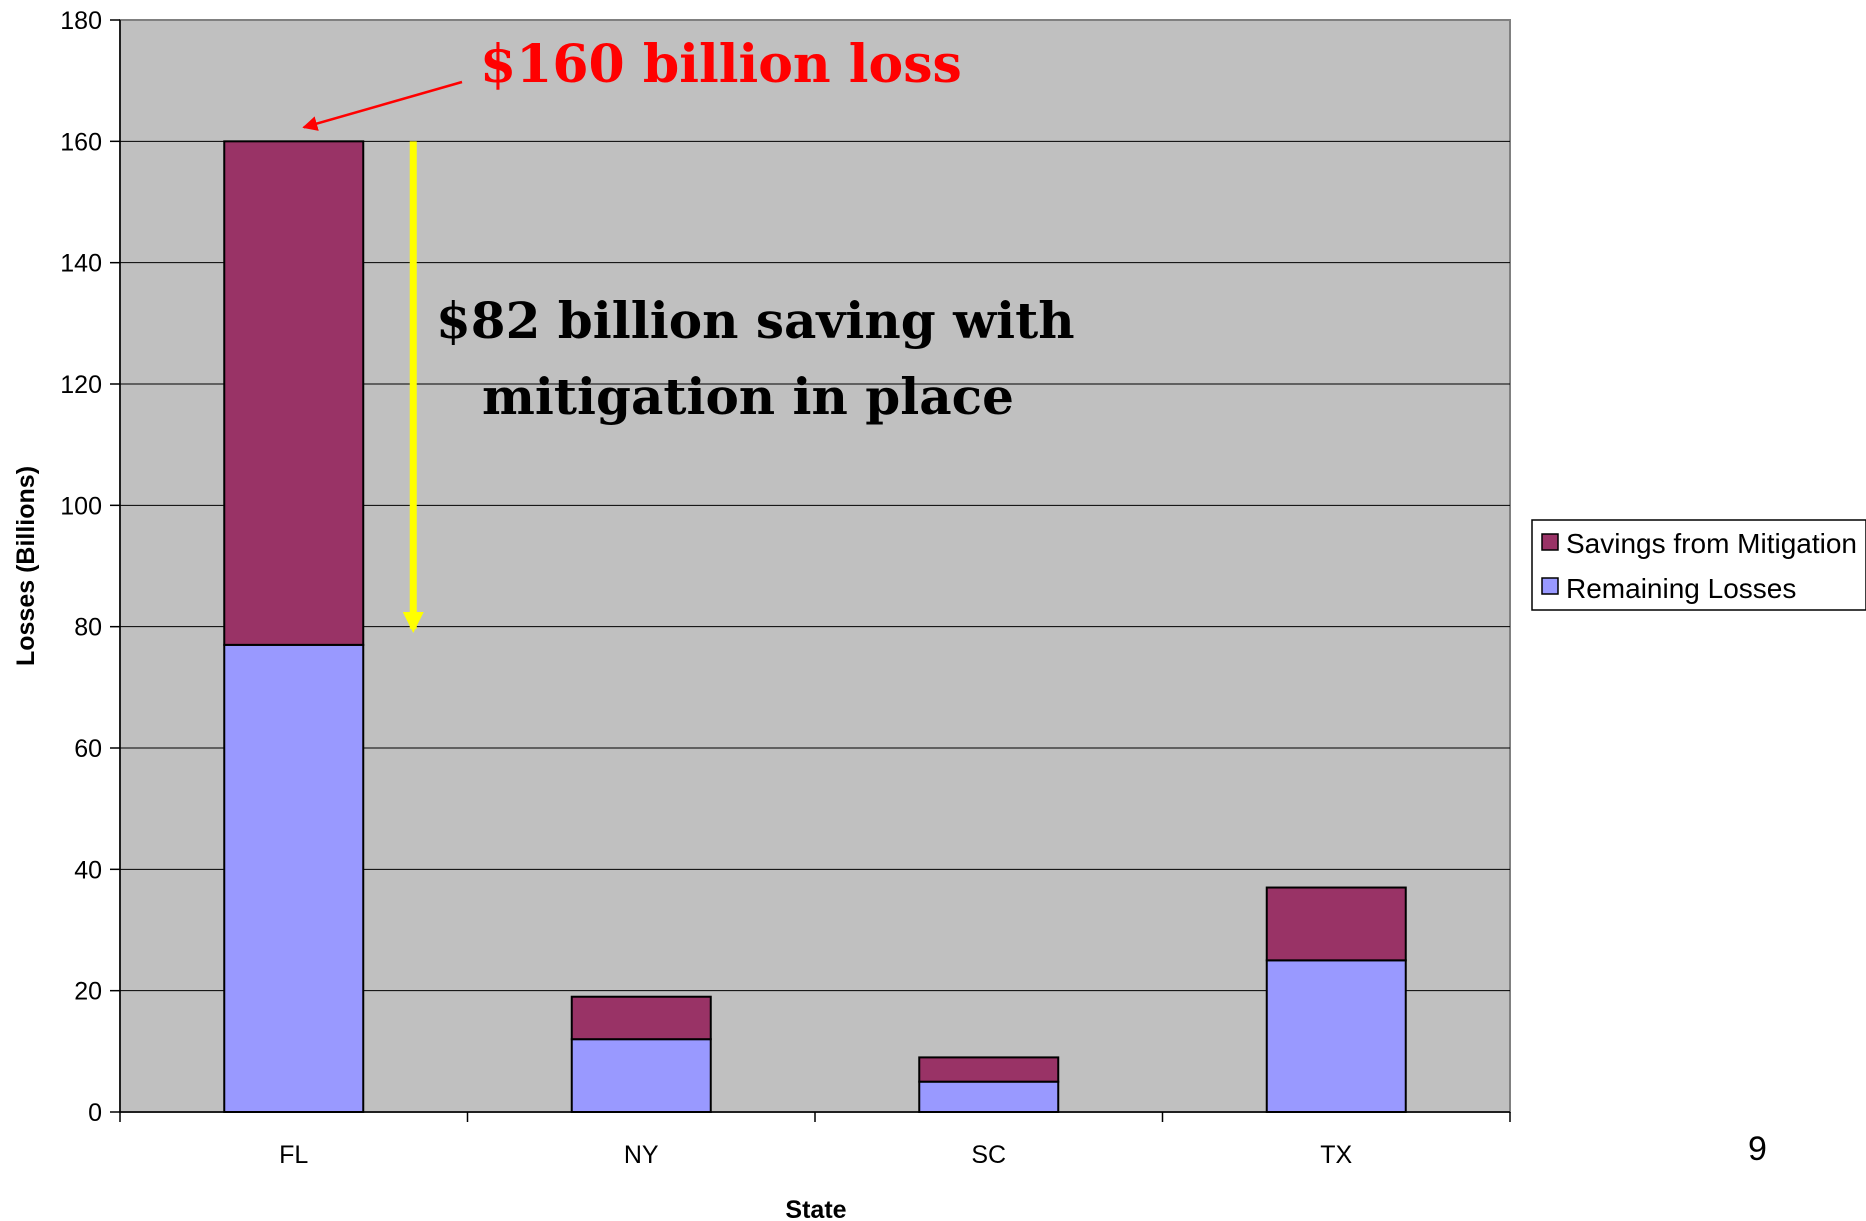 The width and height of the screenshot is (1866, 1221). I want to click on bar-tx-savings, so click(1336, 924).